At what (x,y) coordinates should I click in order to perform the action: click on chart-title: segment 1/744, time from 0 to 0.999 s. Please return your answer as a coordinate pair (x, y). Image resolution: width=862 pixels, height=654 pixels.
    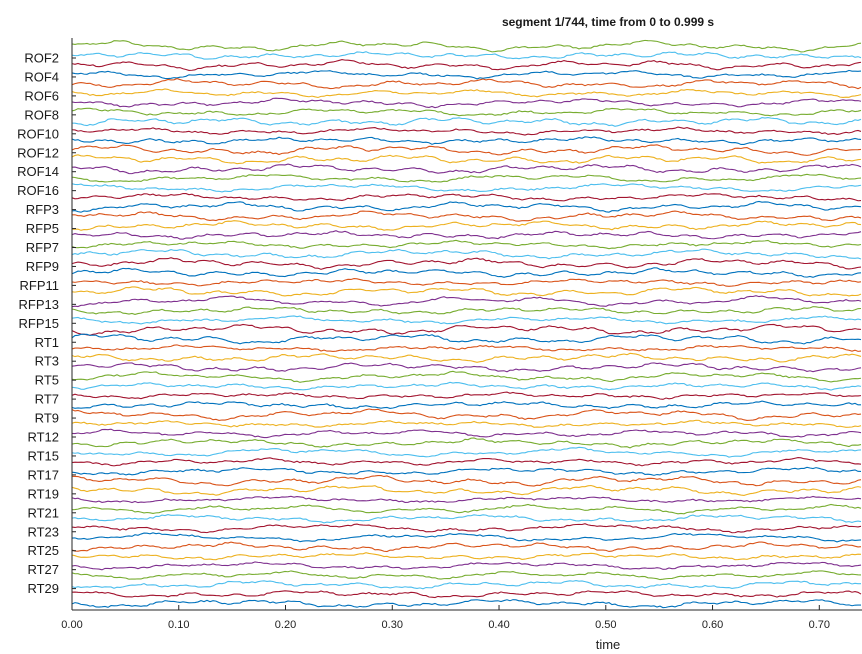
    Looking at the image, I should click on (608, 22).